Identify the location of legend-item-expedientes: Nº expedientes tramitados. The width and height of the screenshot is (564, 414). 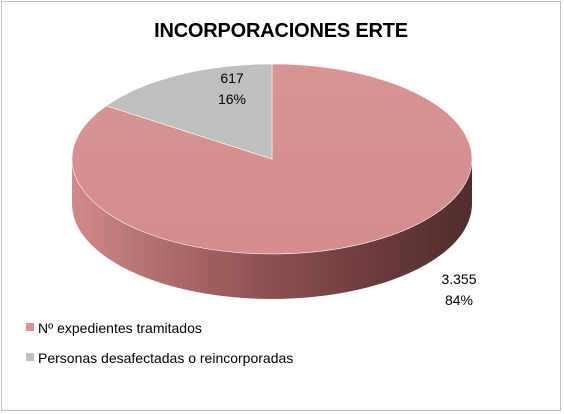
(114, 328).